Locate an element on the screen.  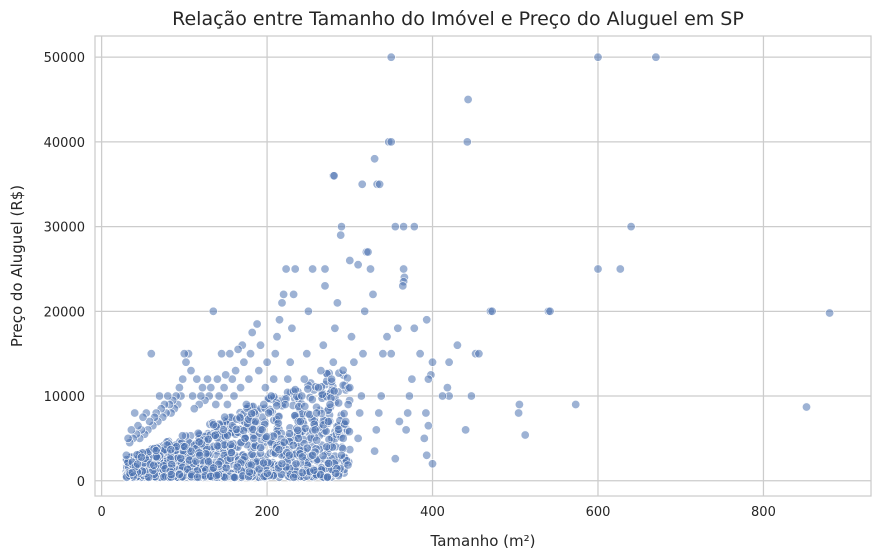
y-tick-label: 20000 is located at coordinates (64, 312).